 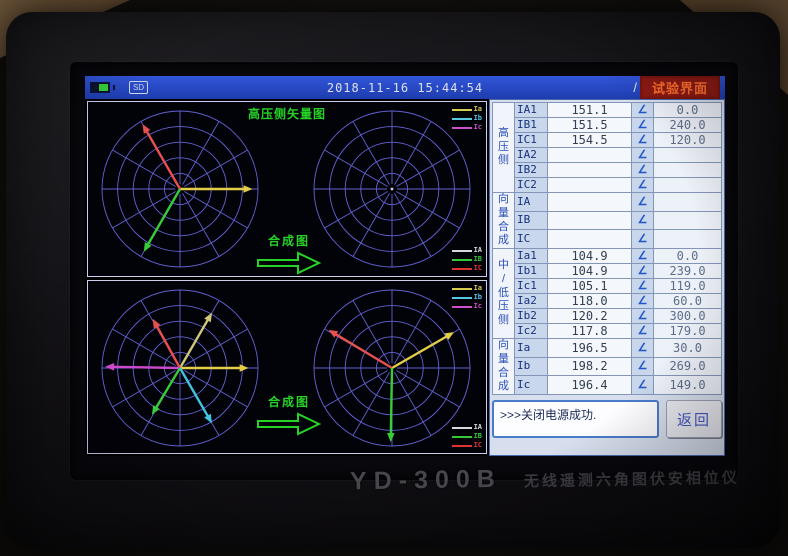 What do you see at coordinates (687, 125) in the screenshot?
I see `angle-value: 240.0` at bounding box center [687, 125].